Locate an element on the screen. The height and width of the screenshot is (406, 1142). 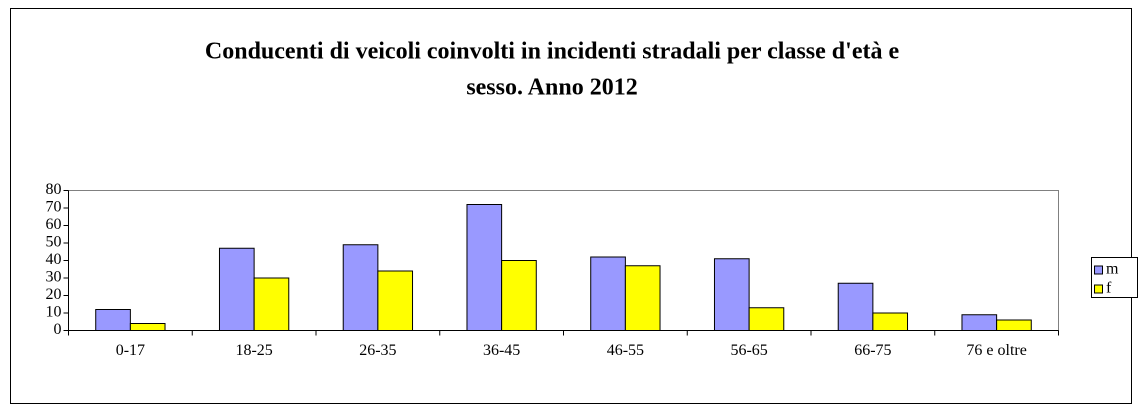
x-tick-label: 56-65 is located at coordinates (748, 350).